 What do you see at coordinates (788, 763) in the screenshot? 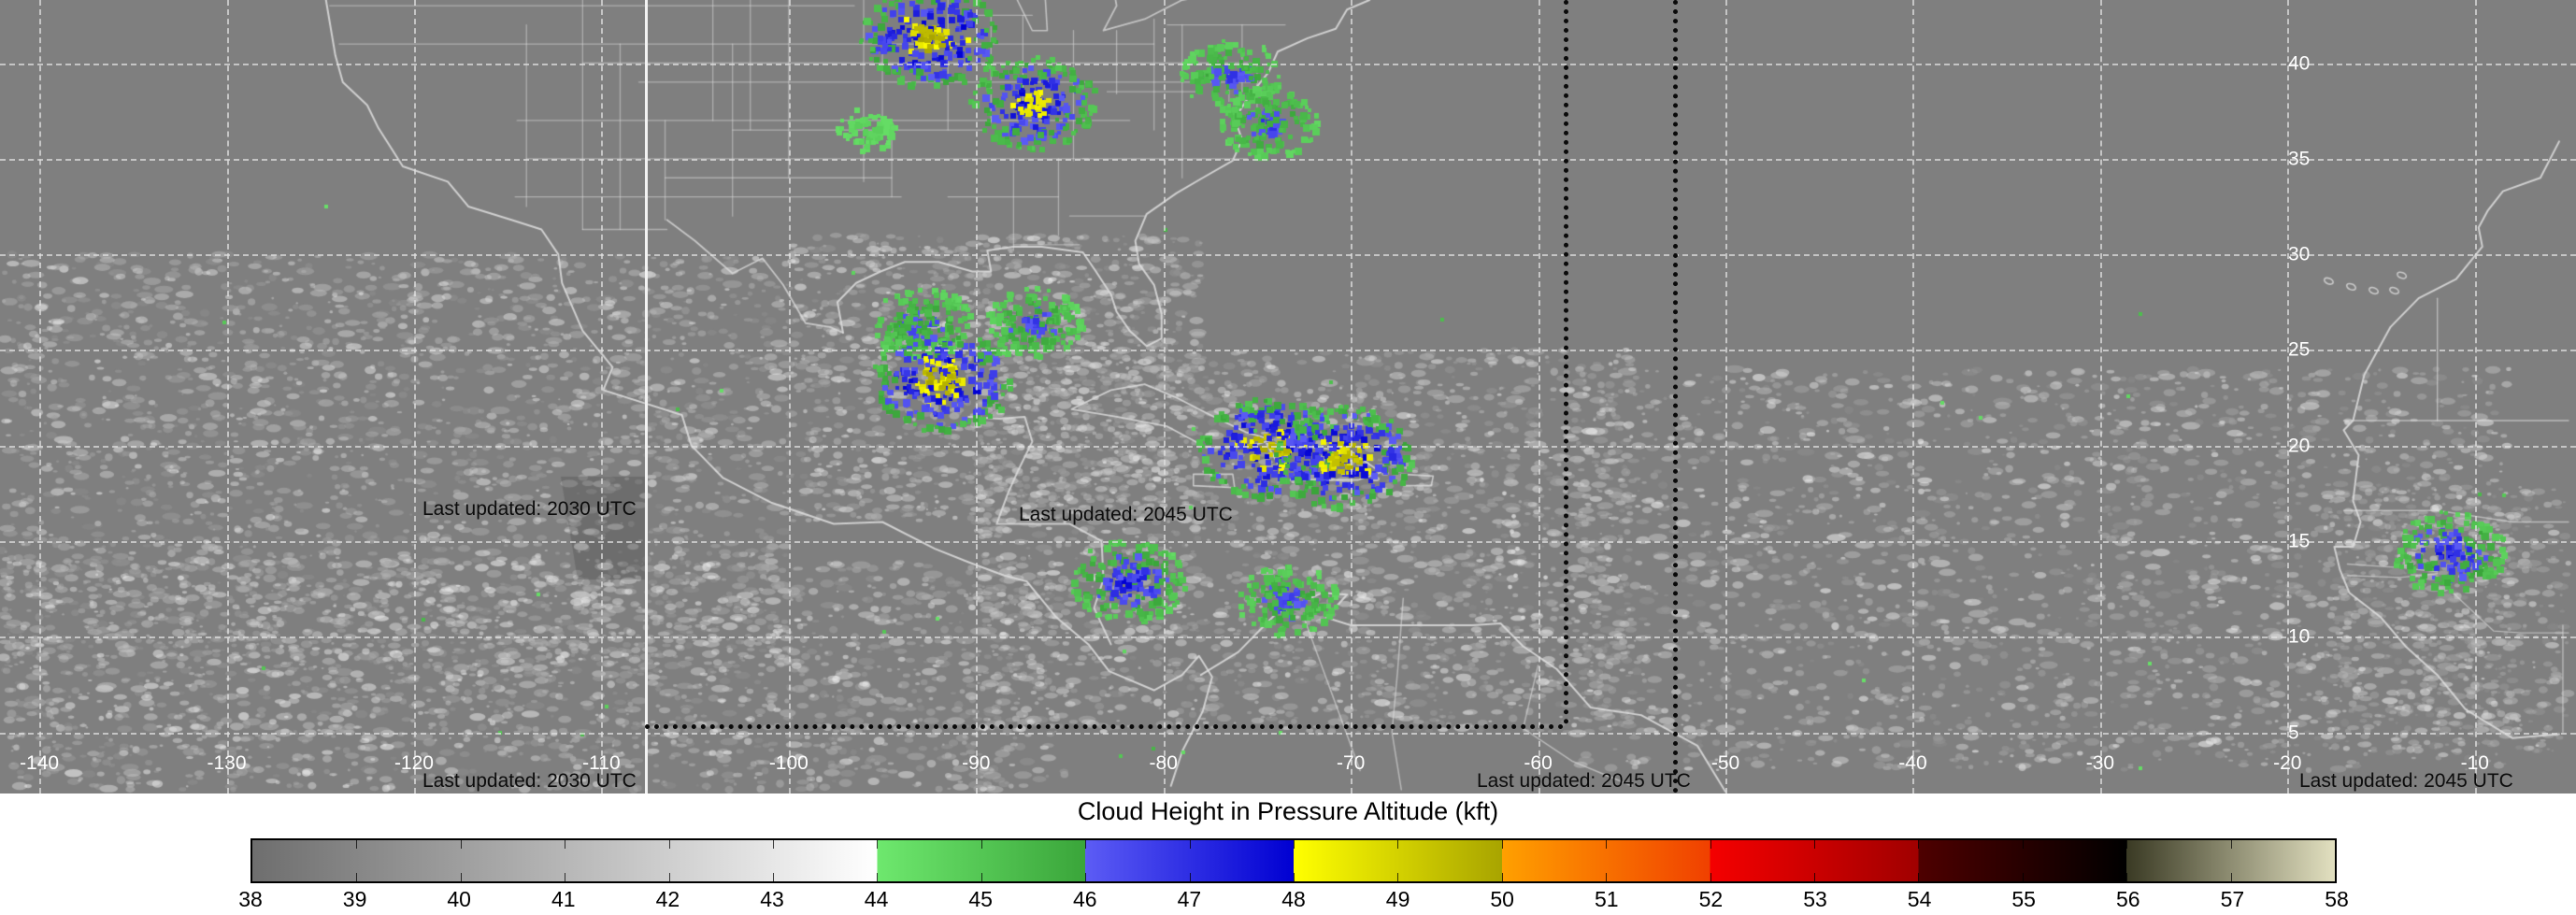
I see `longitude-tick-label: -100` at bounding box center [788, 763].